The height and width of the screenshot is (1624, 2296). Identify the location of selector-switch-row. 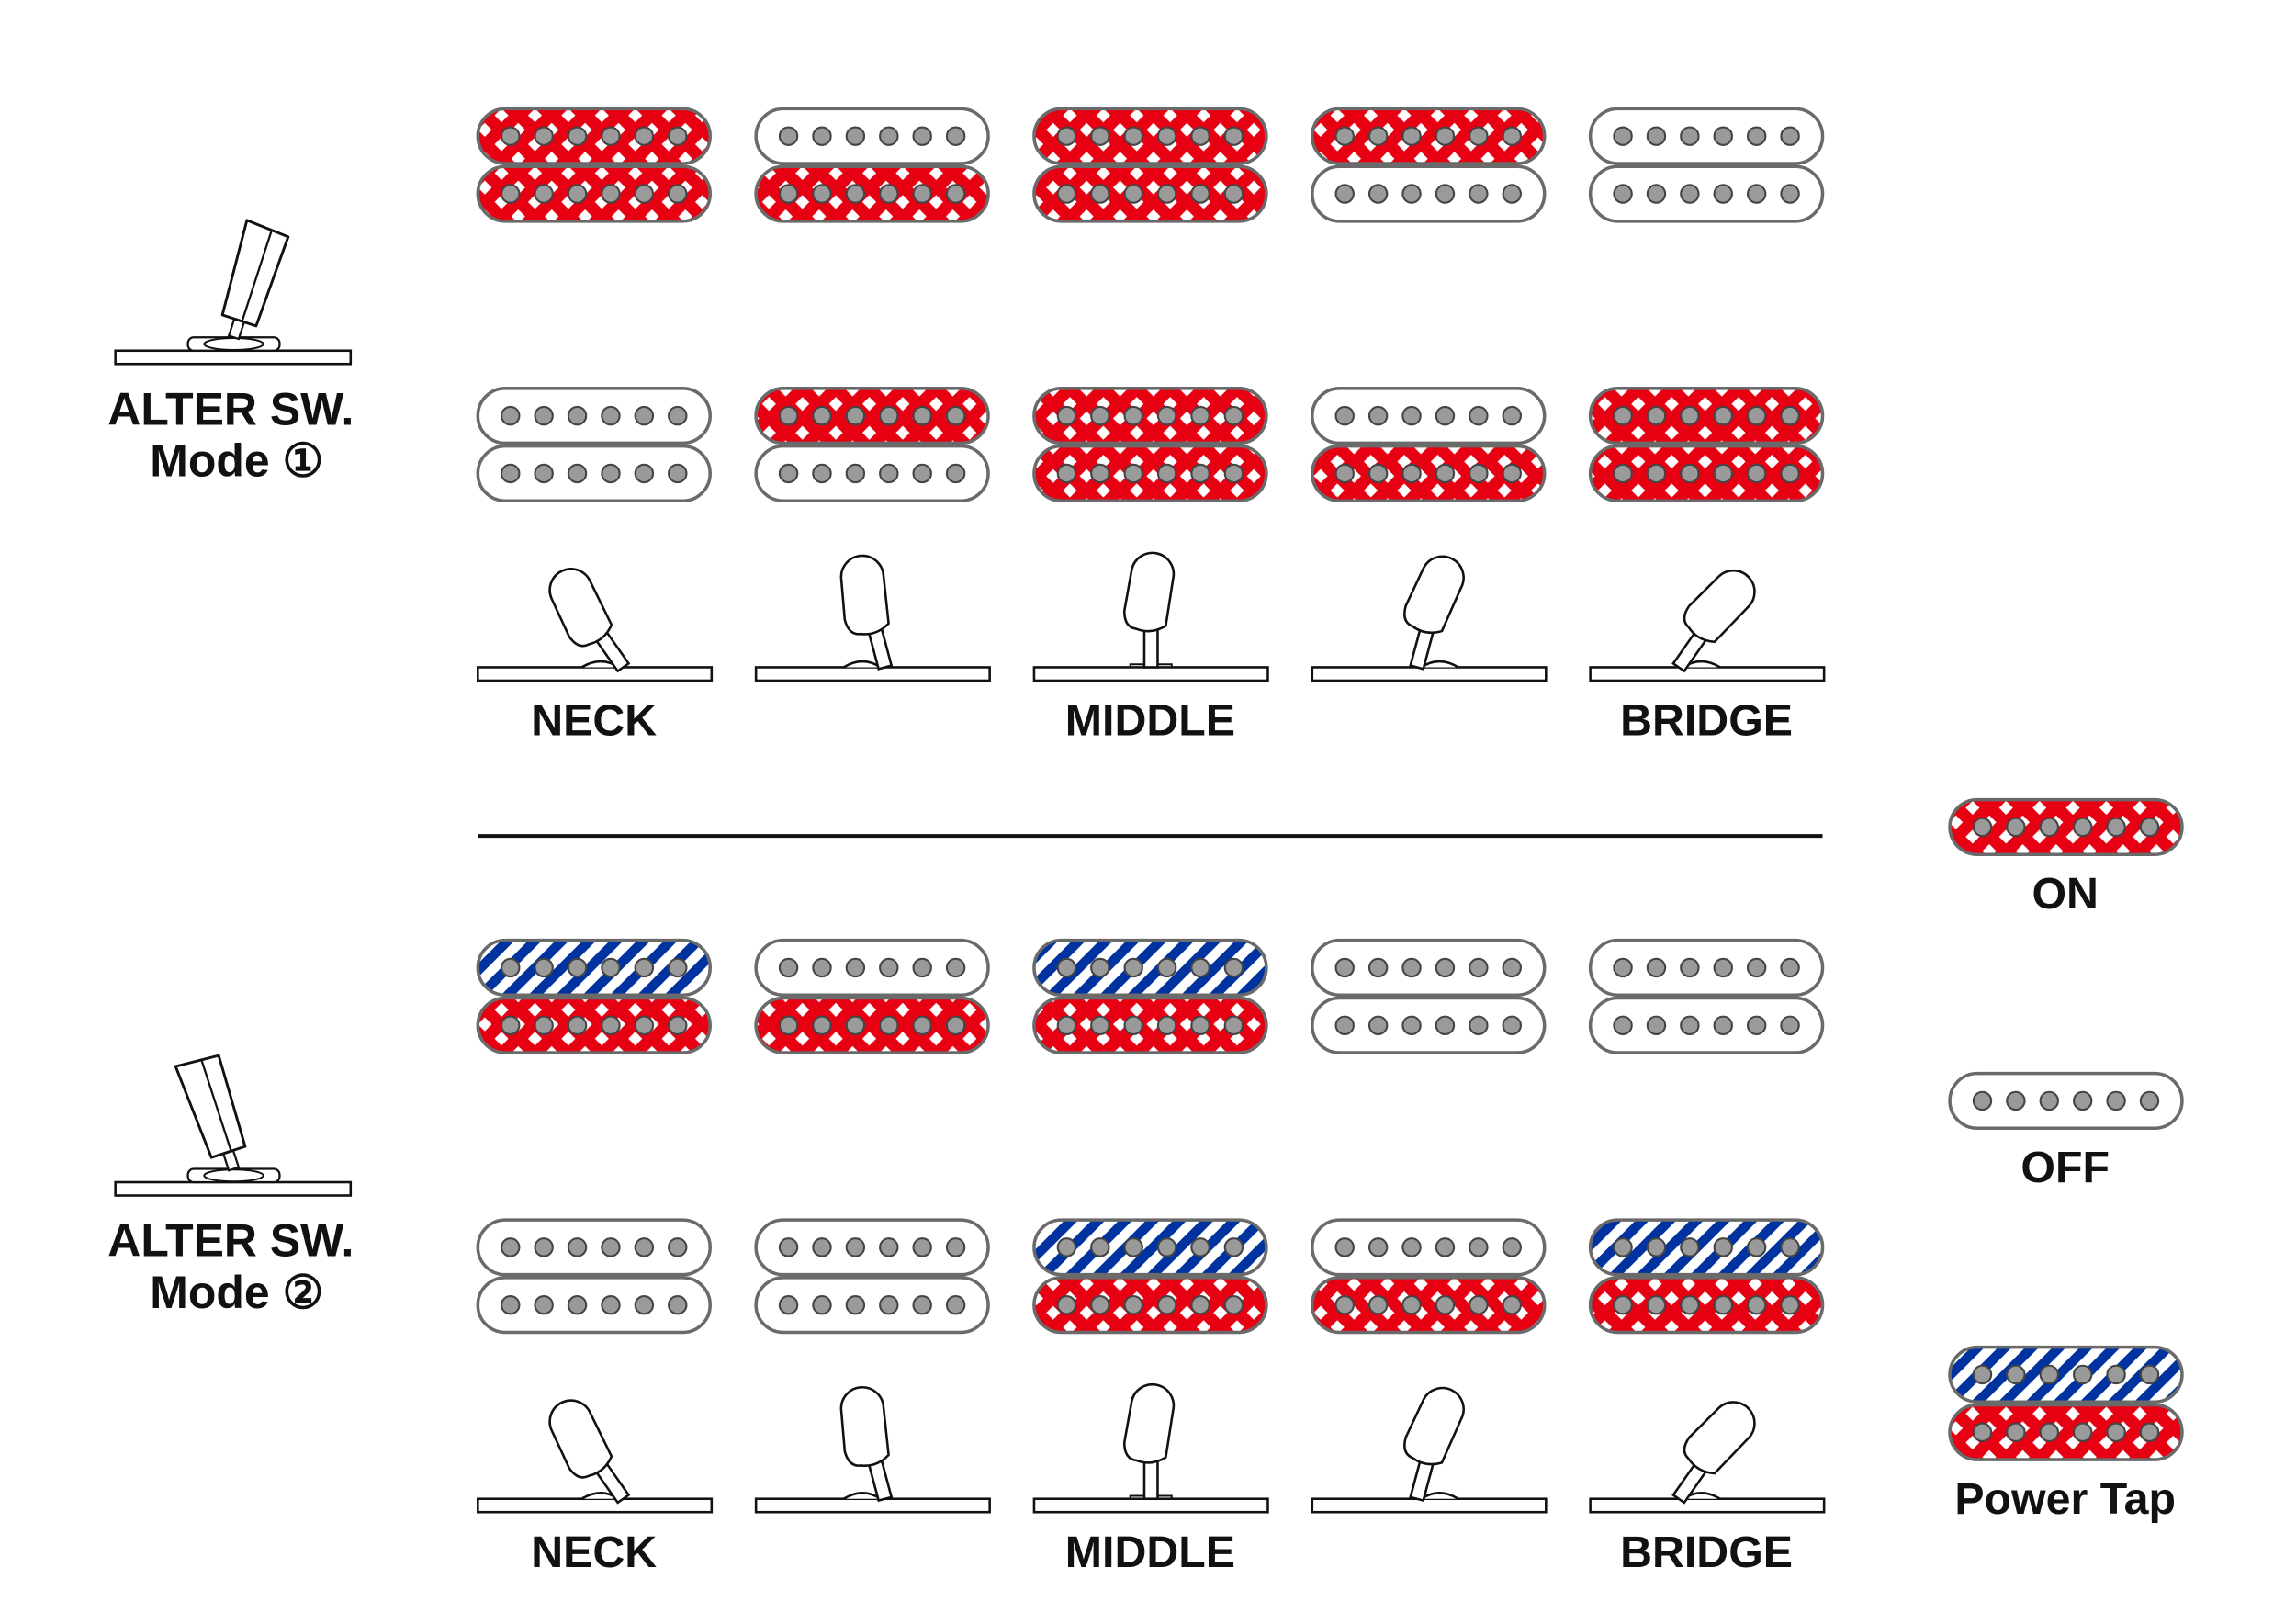
(1151, 1448).